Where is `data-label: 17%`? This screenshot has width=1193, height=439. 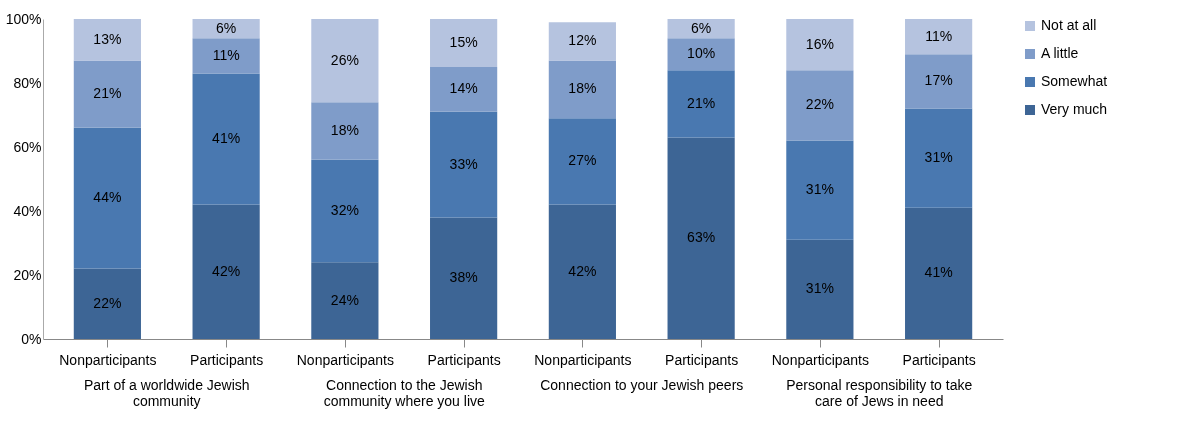
data-label: 17% is located at coordinates (938, 80).